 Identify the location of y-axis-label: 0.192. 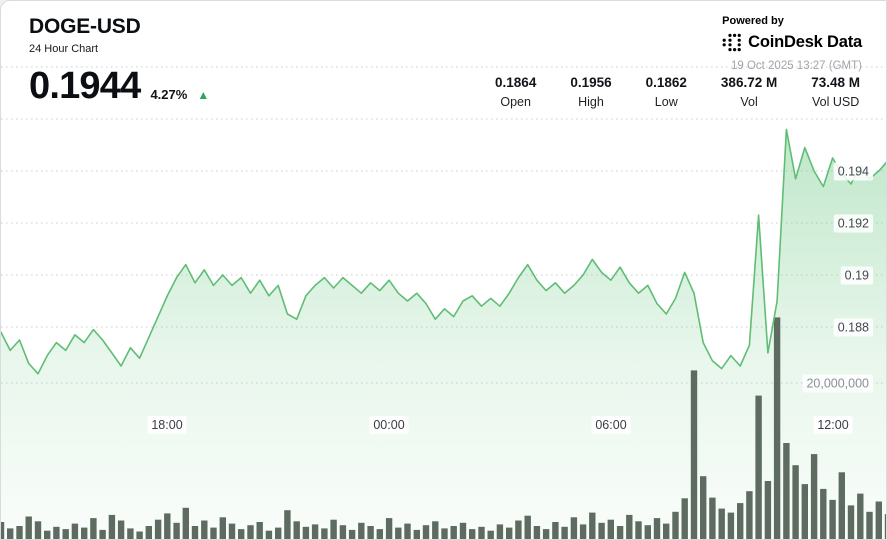
(853, 224).